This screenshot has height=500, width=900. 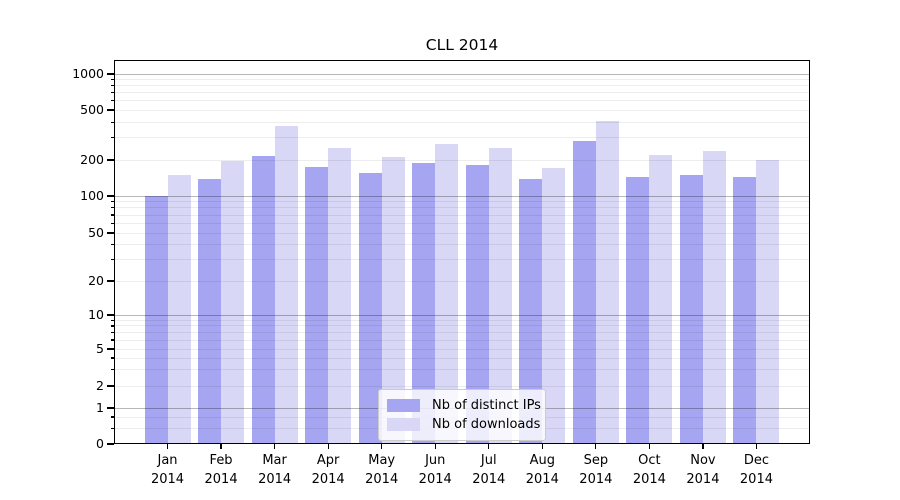 I want to click on legend-entry-downloads: Nb of downloads, so click(x=464, y=424).